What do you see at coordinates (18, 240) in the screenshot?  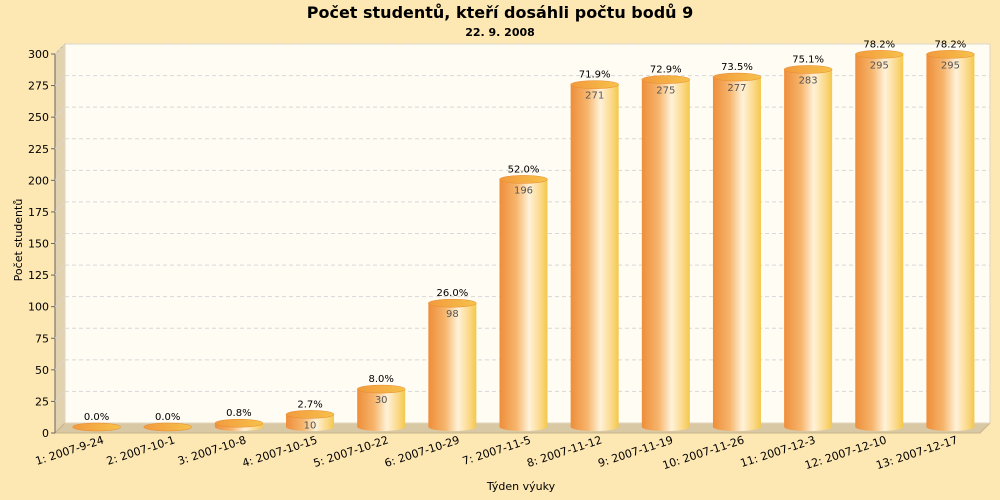 I see `y-axis-label: Počet studentů` at bounding box center [18, 240].